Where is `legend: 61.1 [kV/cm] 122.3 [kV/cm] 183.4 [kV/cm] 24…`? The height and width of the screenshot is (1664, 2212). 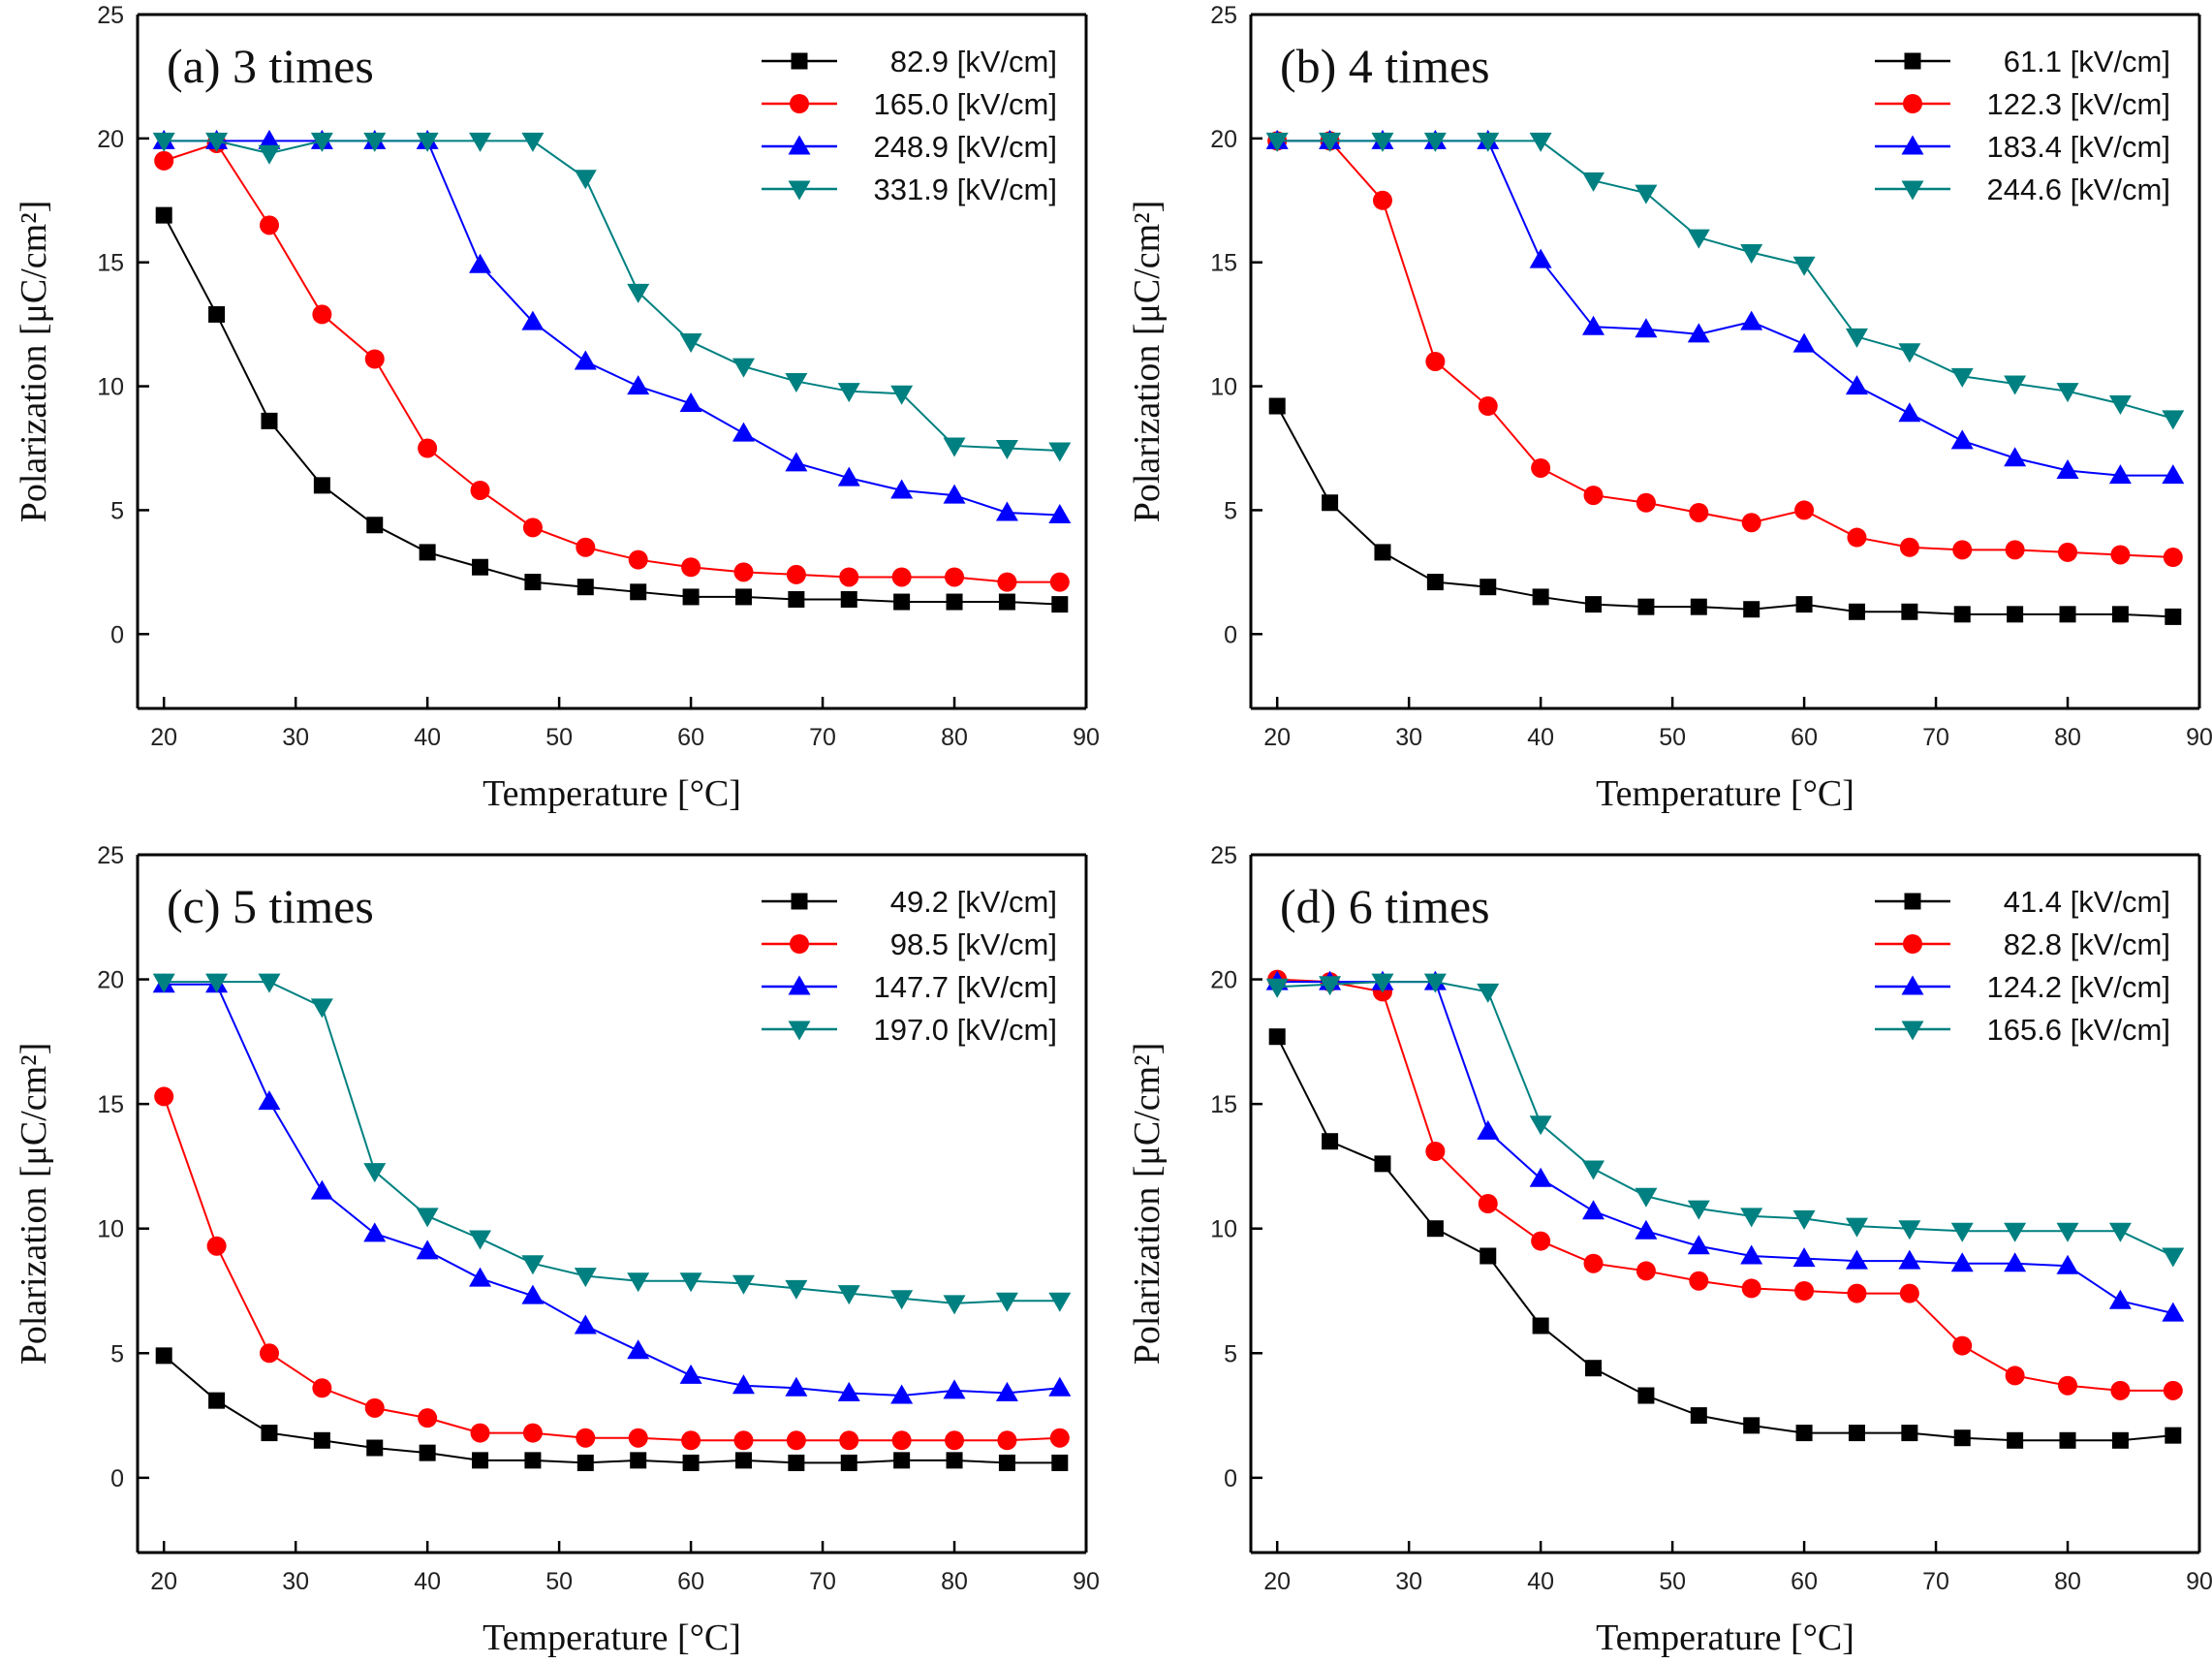
legend: 61.1 [kV/cm] 122.3 [kV/cm] 183.4 [kV/cm] 24… is located at coordinates (2022, 125).